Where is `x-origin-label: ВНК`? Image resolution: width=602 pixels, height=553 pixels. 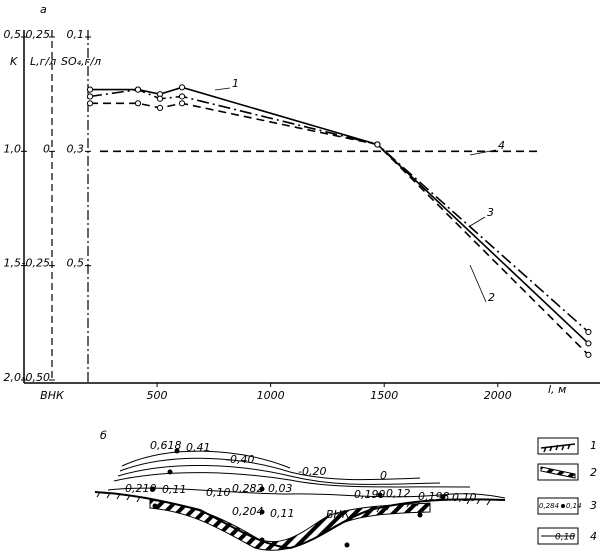 x-origin-label: ВНК is located at coordinates (52, 395).